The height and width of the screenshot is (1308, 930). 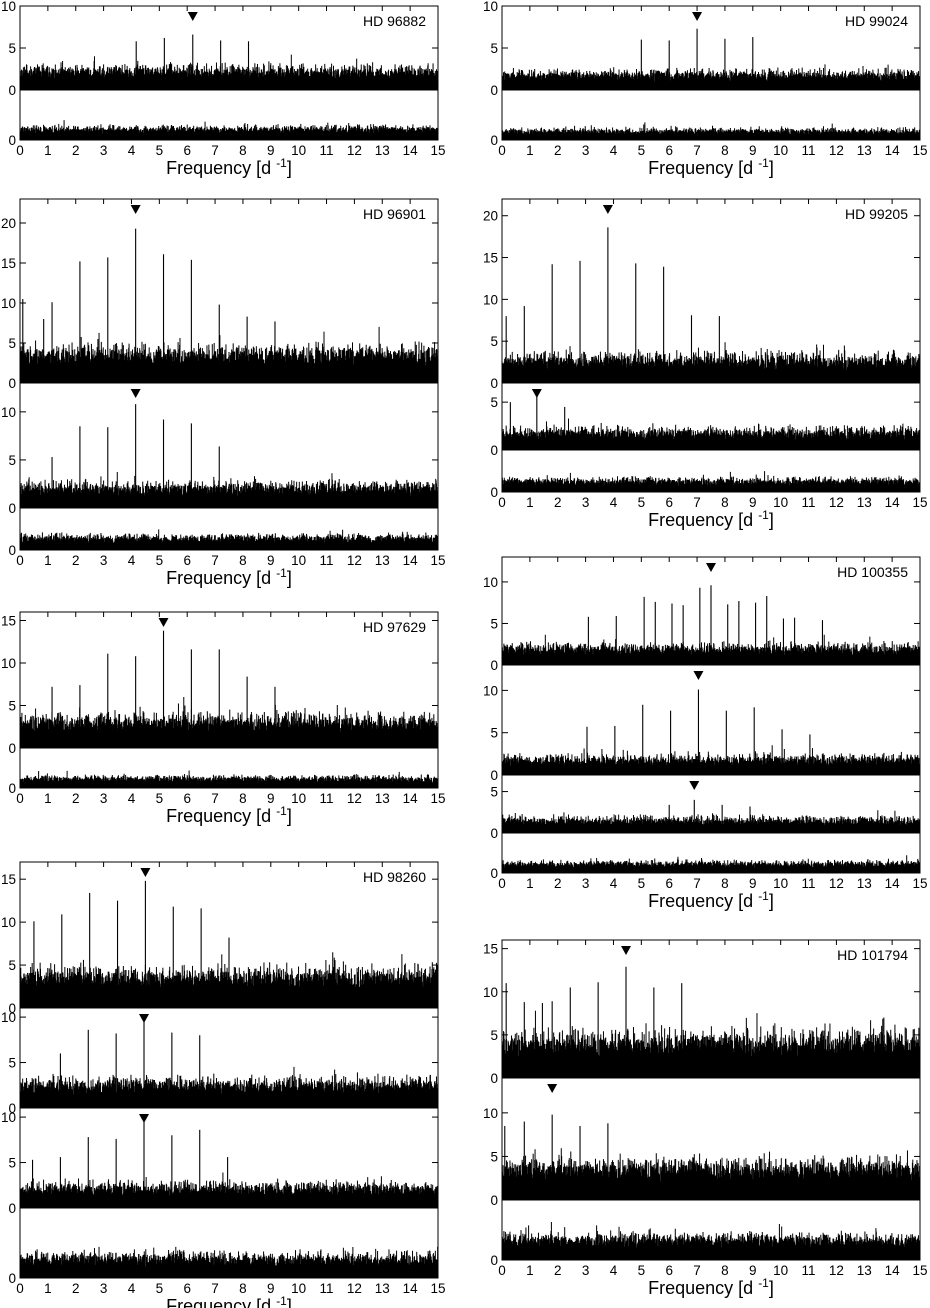 What do you see at coordinates (229, 1243) in the screenshot?
I see `panel-frame` at bounding box center [229, 1243].